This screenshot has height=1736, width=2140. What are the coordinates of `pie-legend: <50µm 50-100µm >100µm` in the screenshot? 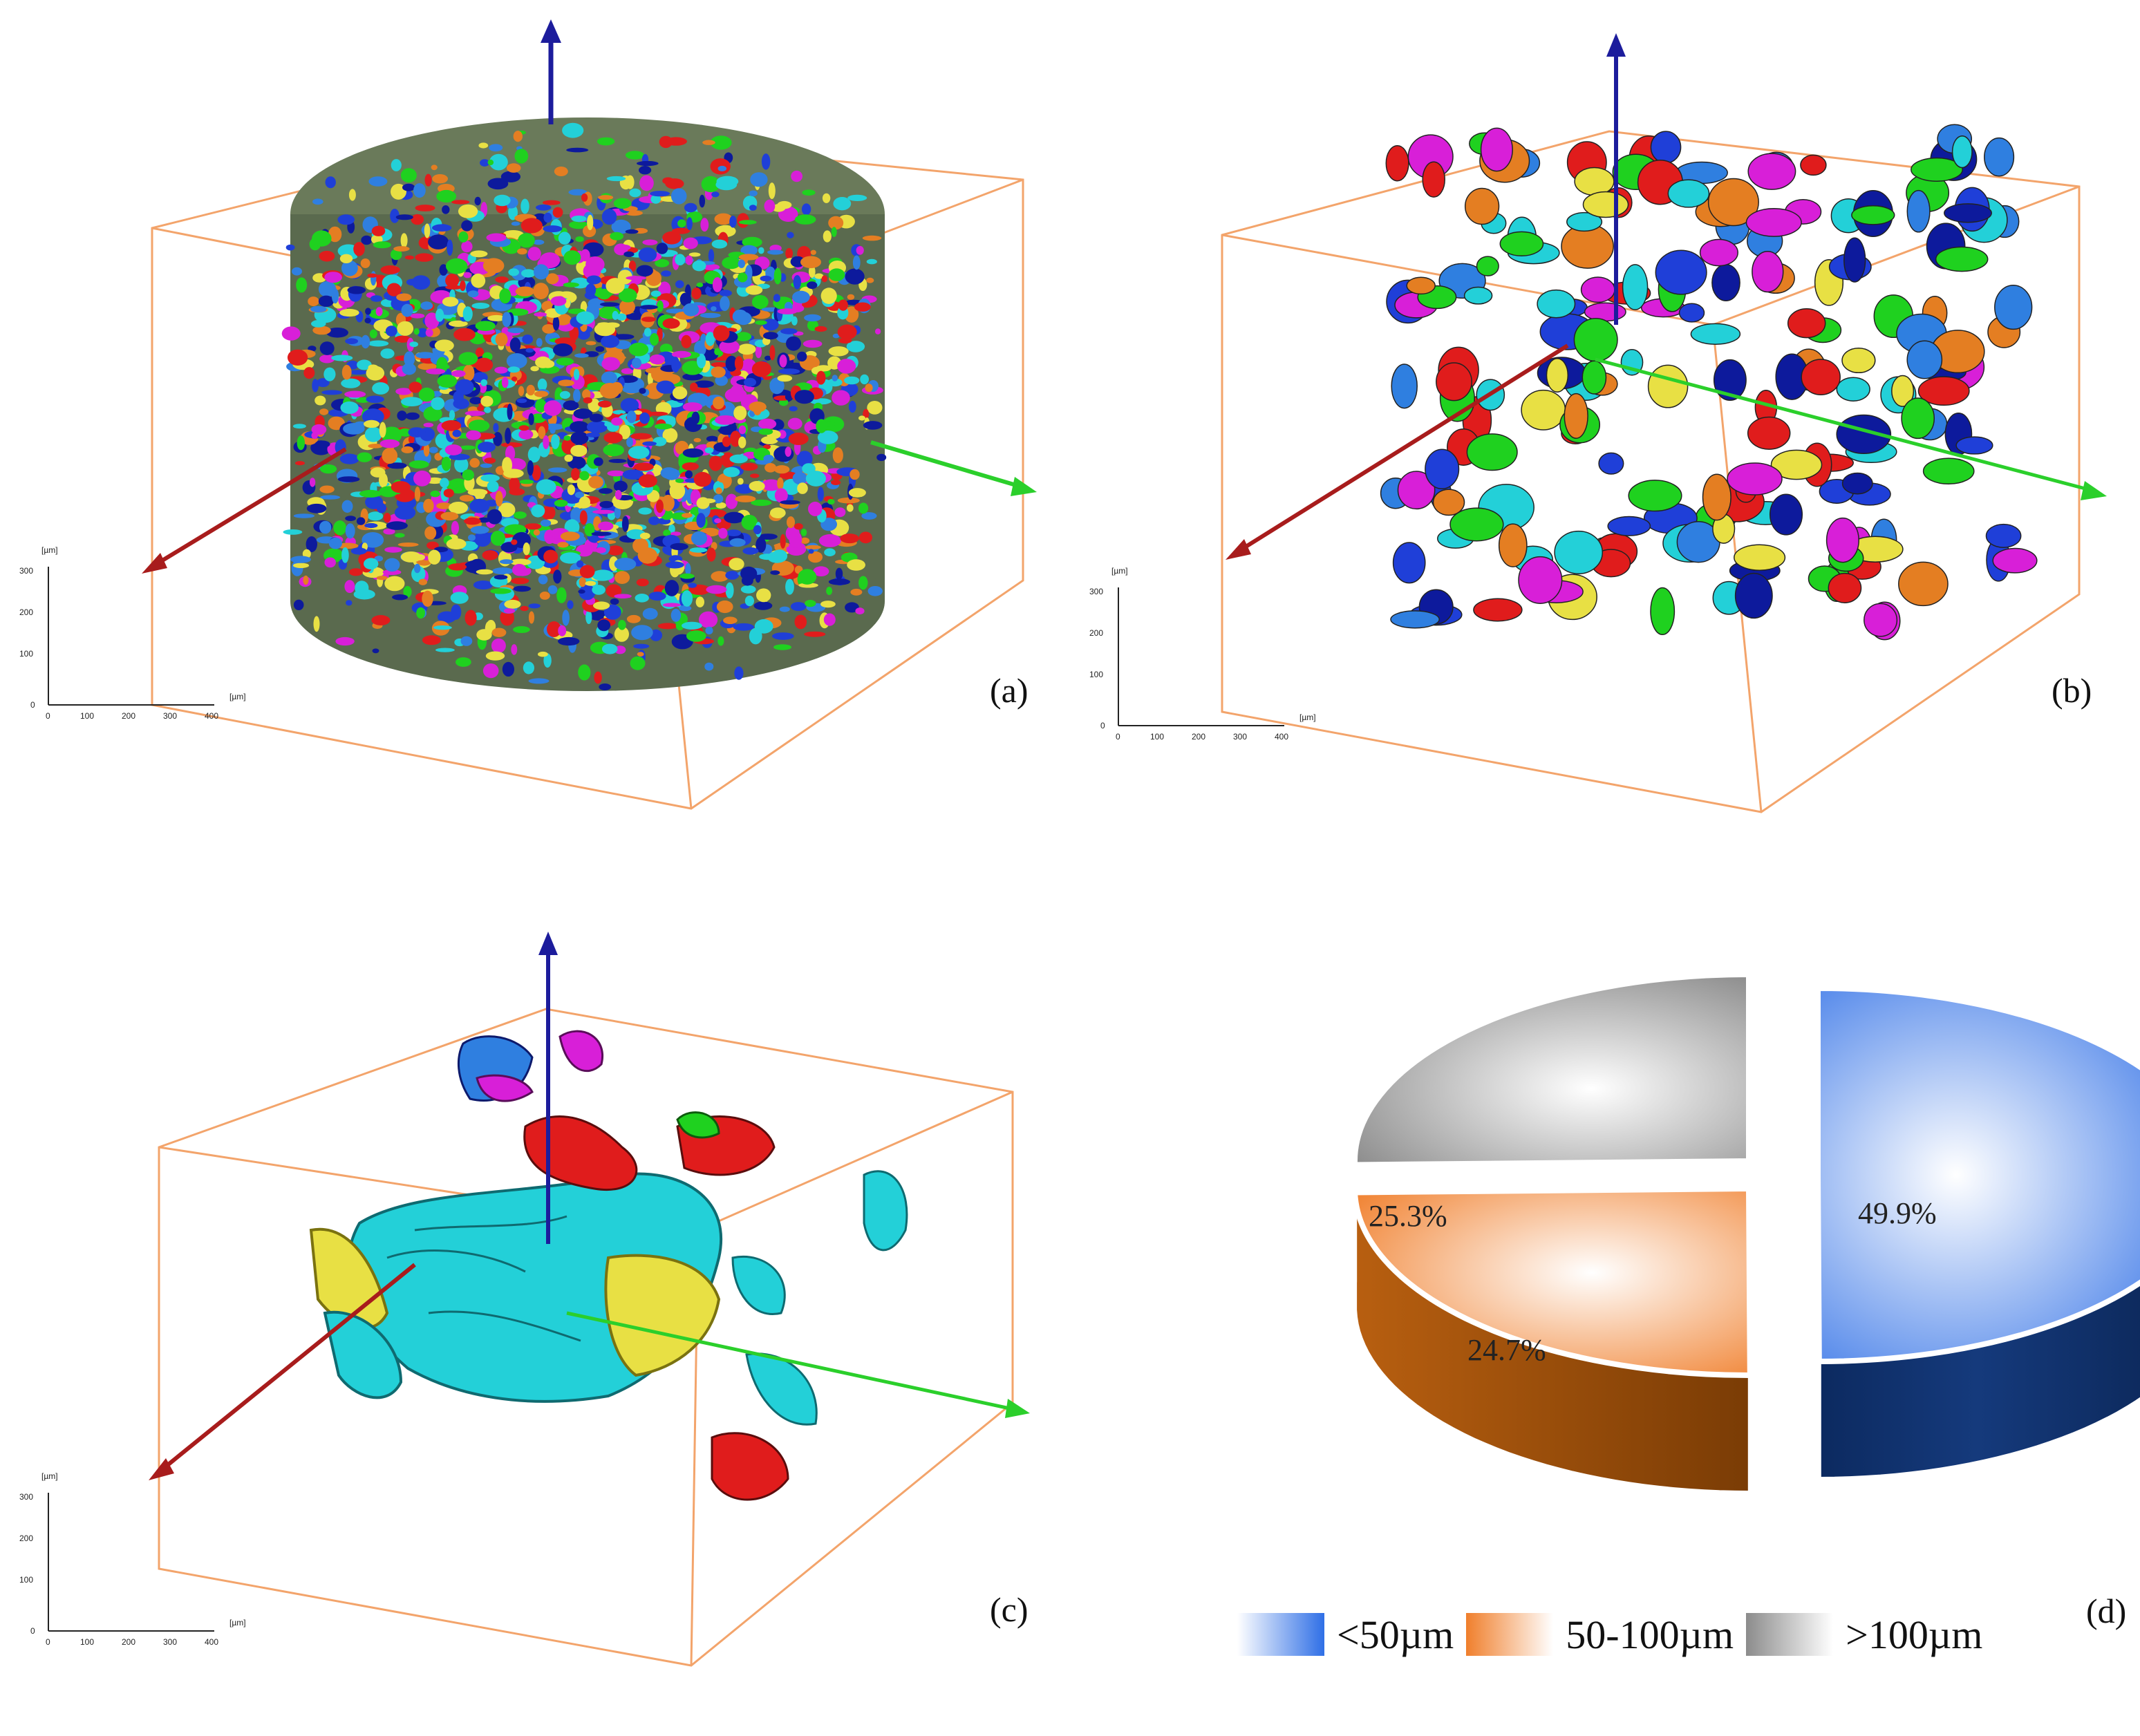 It's located at (1616, 1634).